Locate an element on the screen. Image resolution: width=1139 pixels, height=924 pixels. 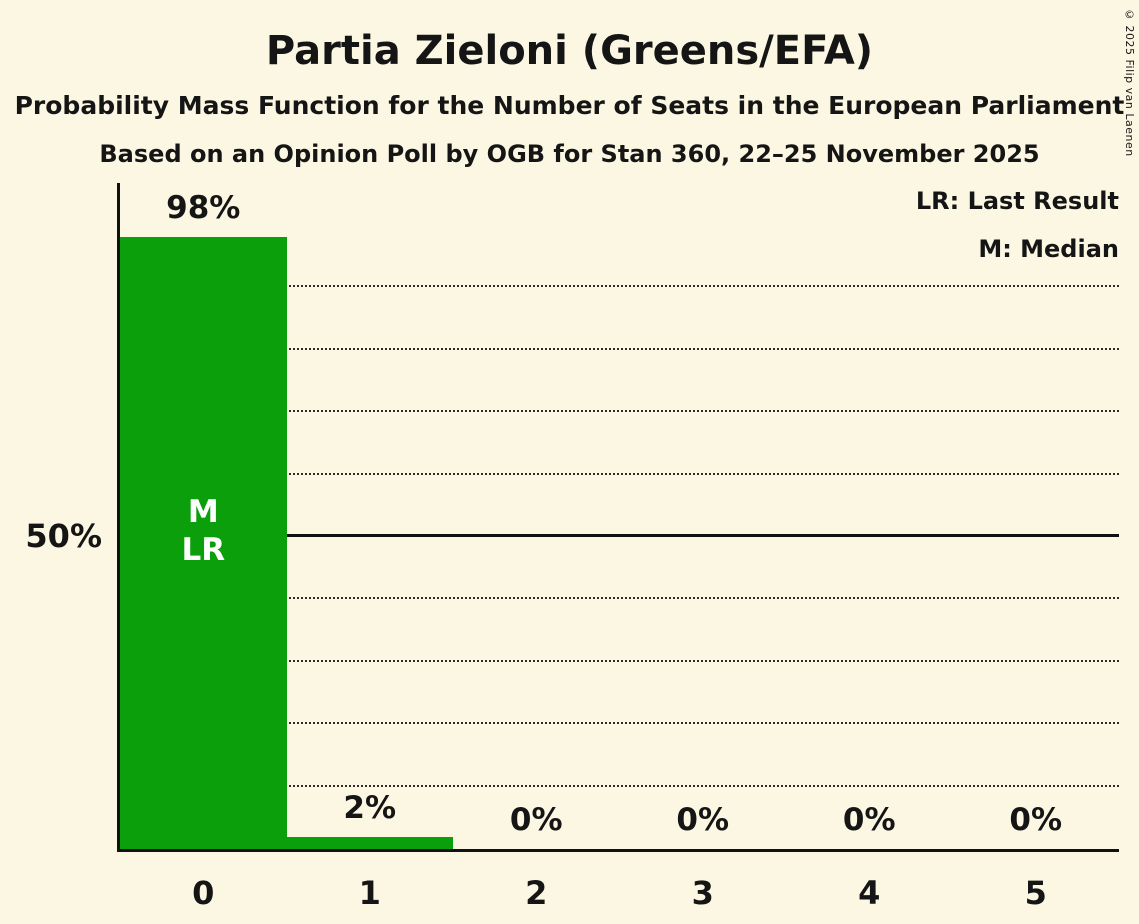
x-tick-label-0: 0 is located at coordinates (203, 893).